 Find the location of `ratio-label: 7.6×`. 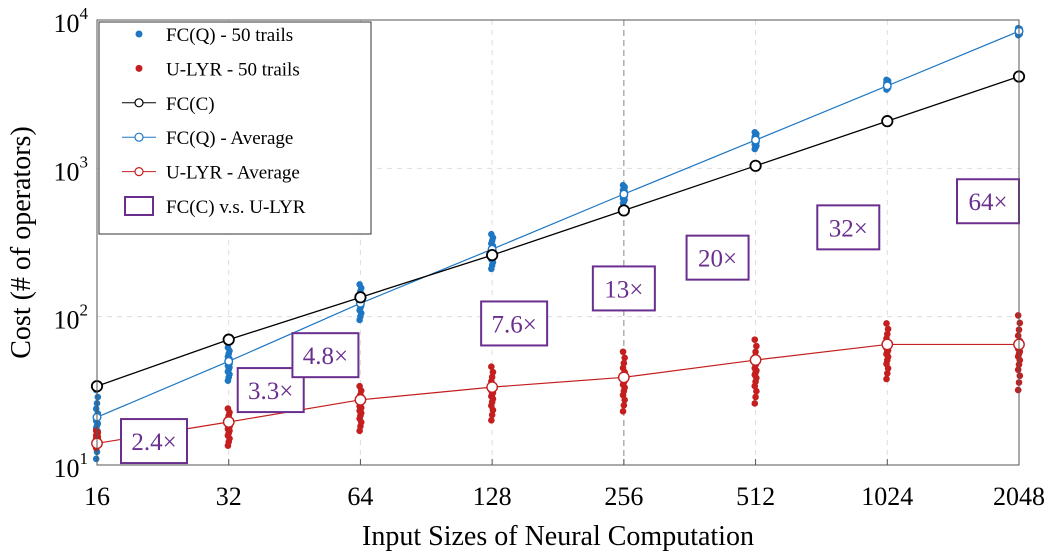

ratio-label: 7.6× is located at coordinates (513, 324).